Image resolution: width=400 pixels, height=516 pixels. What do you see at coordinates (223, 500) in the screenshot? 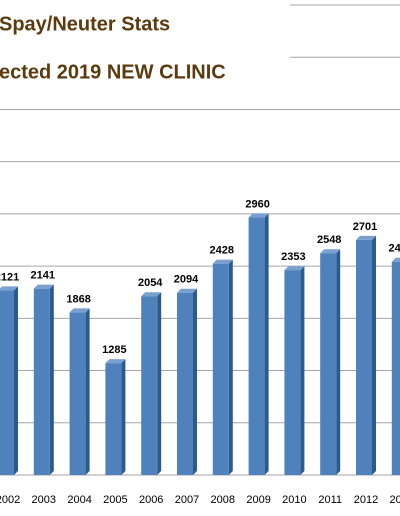
I see `x-tick-label: 2008` at bounding box center [223, 500].